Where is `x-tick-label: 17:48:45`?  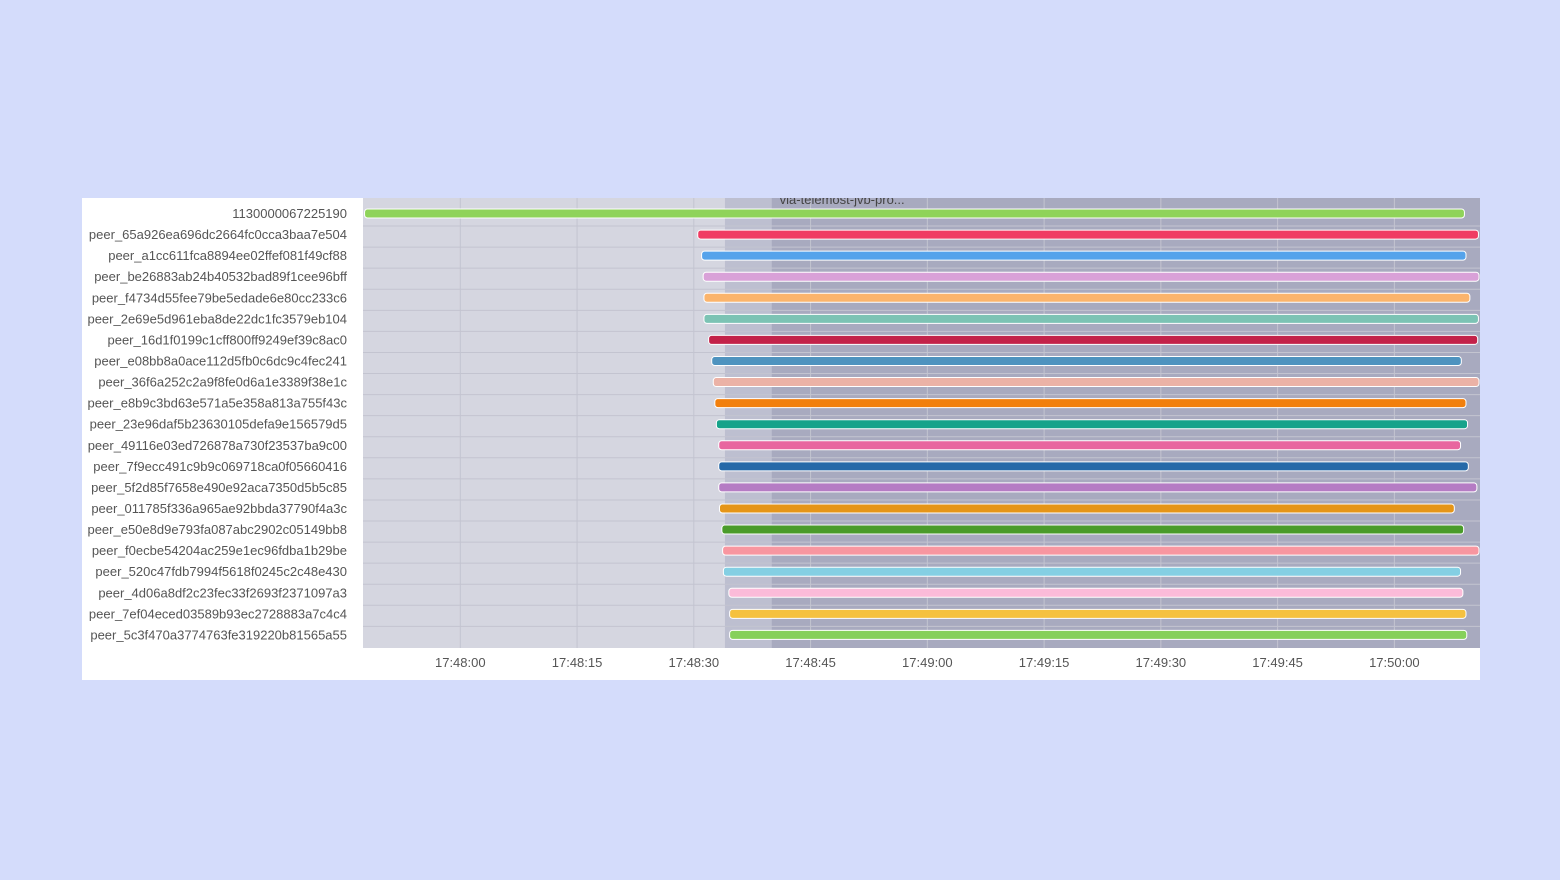 x-tick-label: 17:48:45 is located at coordinates (810, 662).